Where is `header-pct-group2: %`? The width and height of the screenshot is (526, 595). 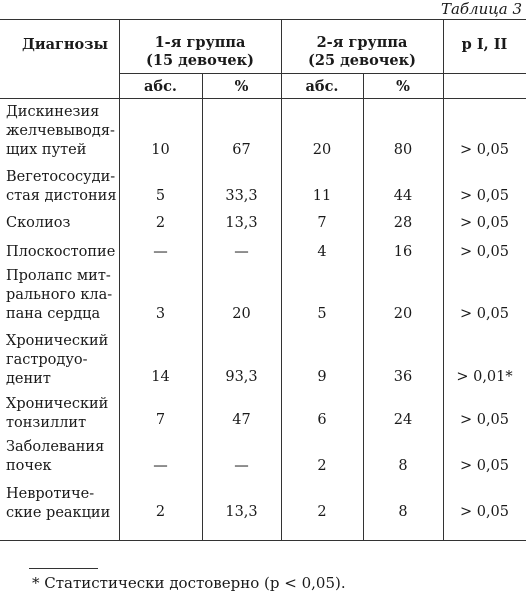
header-pct-group2: % is located at coordinates (403, 86).